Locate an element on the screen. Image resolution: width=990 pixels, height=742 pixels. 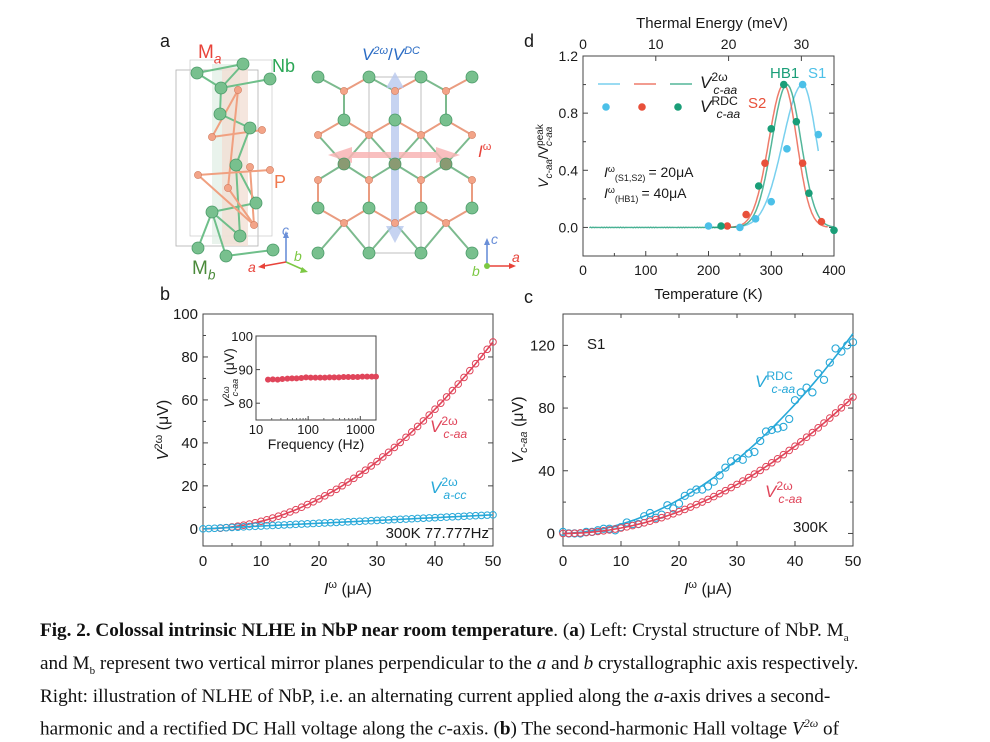
caption-sup: 2ω is located at coordinates (811, 722).